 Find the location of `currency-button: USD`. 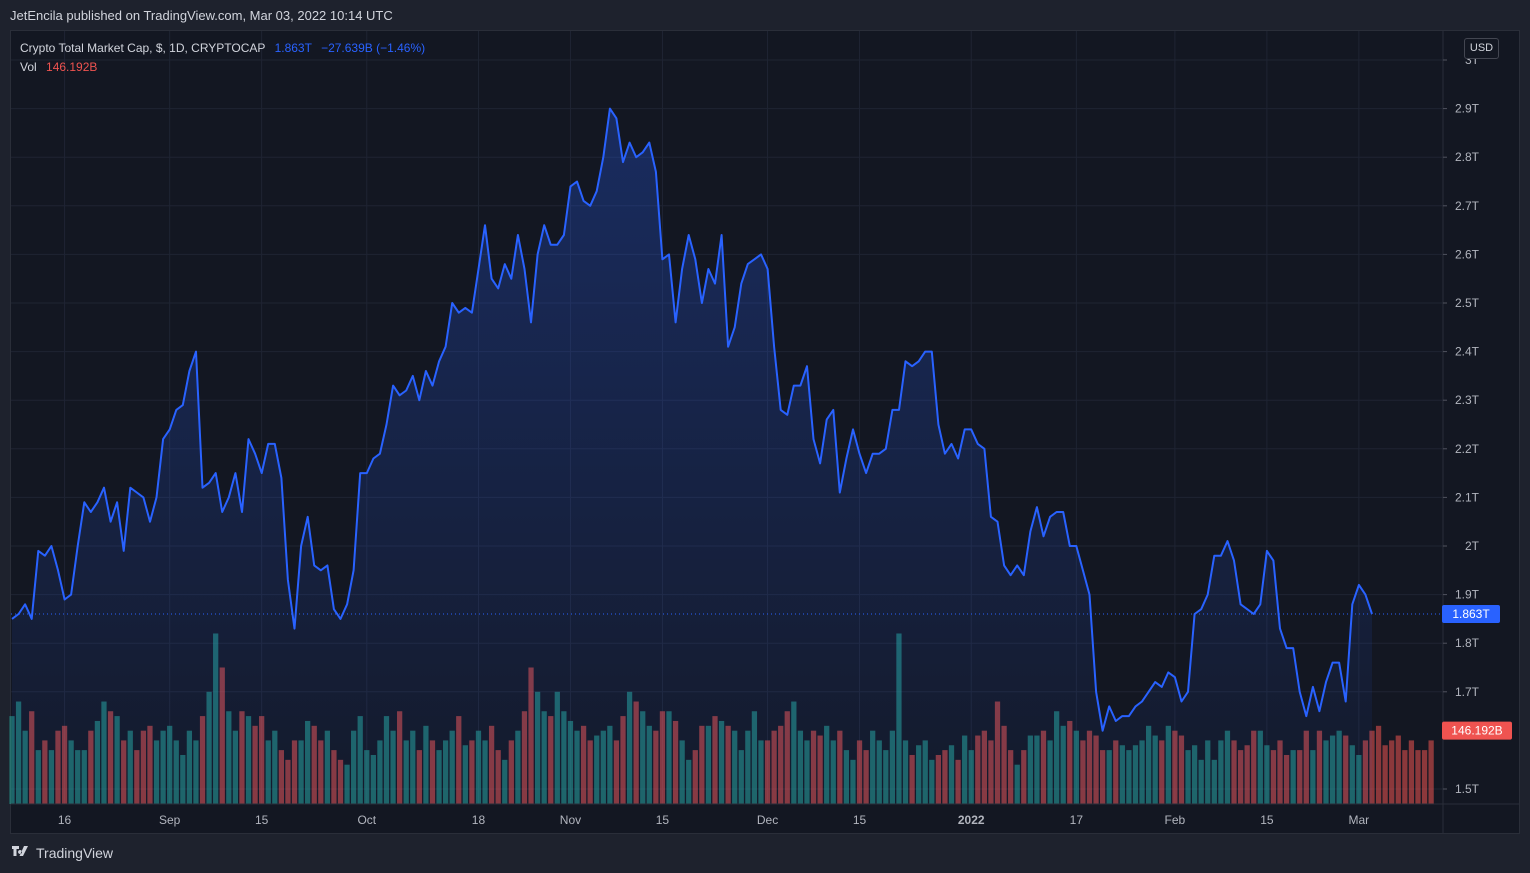

currency-button: USD is located at coordinates (1481, 48).